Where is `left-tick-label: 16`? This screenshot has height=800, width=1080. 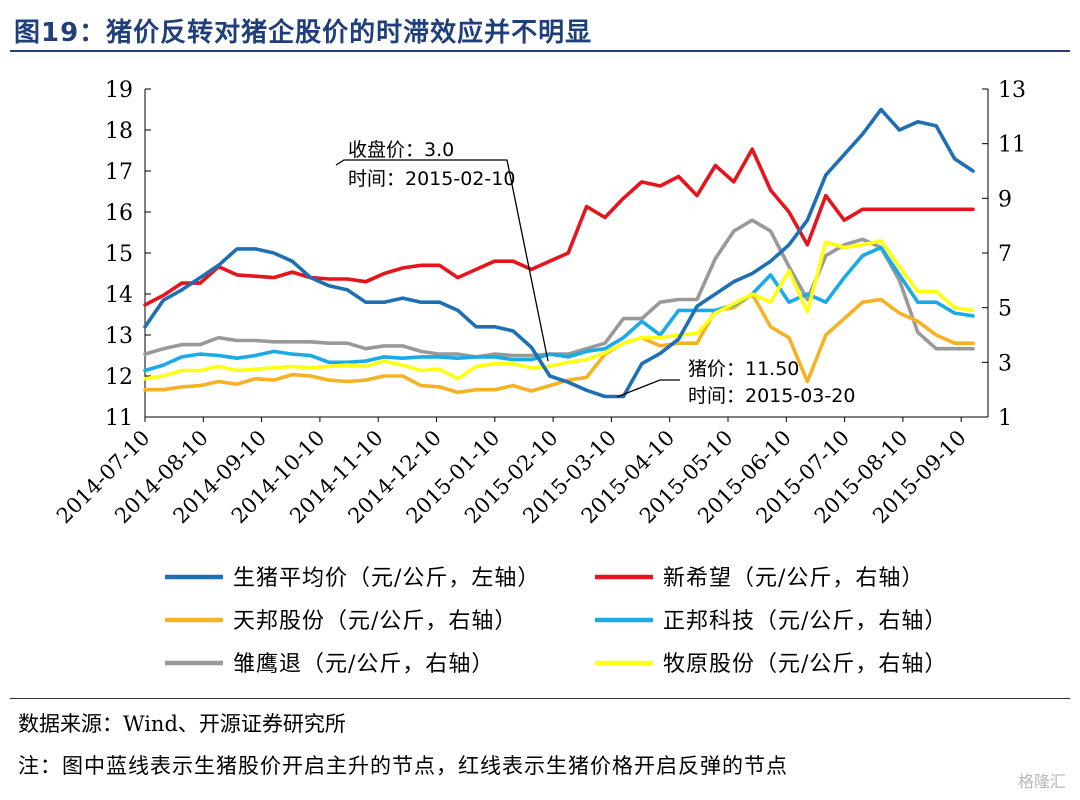
left-tick-label: 16 is located at coordinates (119, 213).